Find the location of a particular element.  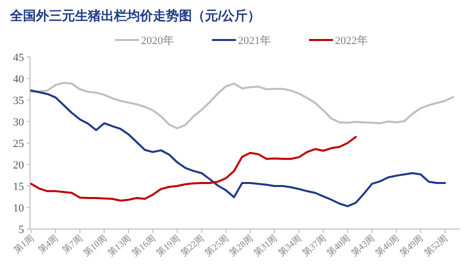

chart-title: 全国外三元生猪出栏均价走势图（元/公斤） is located at coordinates (135, 15).